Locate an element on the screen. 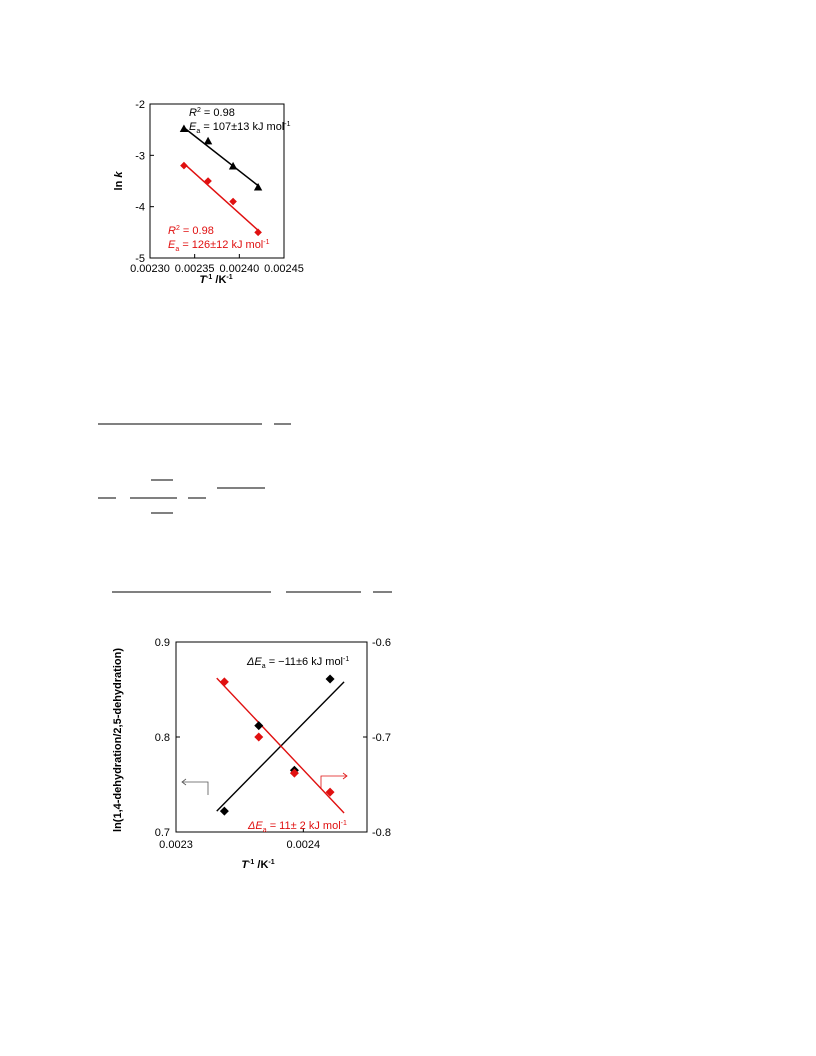 This screenshot has width=816, height=1056. chart-2-x-tick-label: 0.0024 is located at coordinates (304, 845).